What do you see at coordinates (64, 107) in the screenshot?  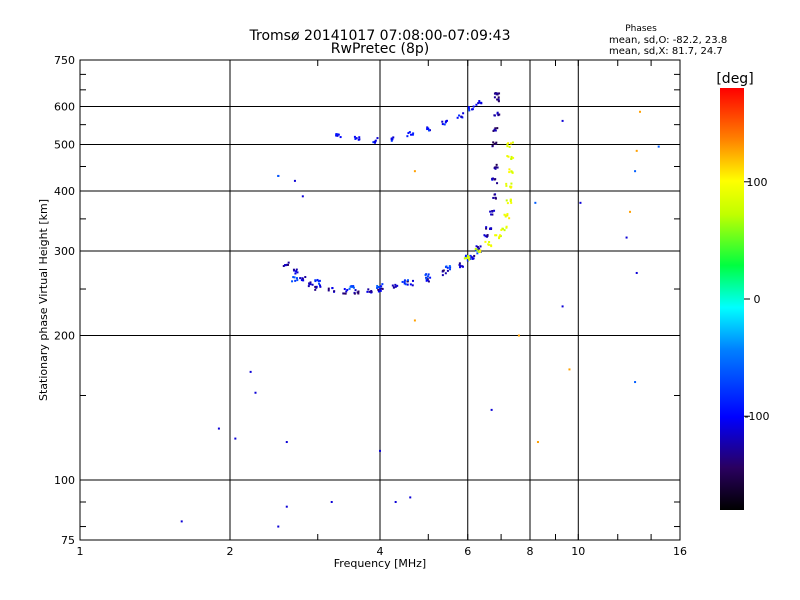 I see `y-tick-label: 600` at bounding box center [64, 107].